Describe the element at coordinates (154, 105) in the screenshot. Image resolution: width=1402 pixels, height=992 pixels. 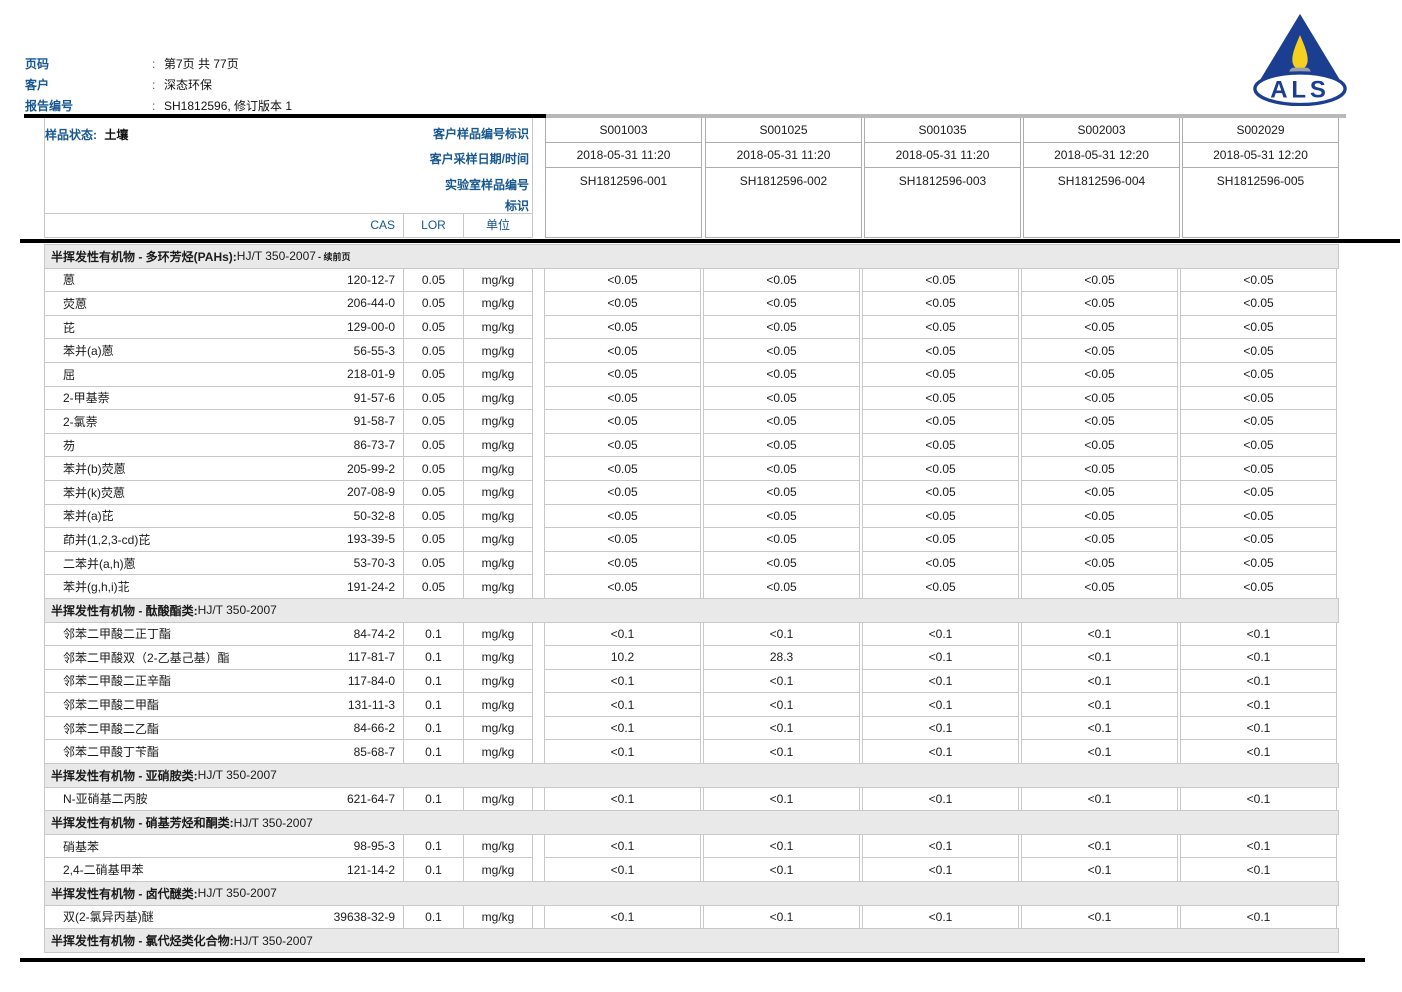
I see `meta-colon: :` at that location.